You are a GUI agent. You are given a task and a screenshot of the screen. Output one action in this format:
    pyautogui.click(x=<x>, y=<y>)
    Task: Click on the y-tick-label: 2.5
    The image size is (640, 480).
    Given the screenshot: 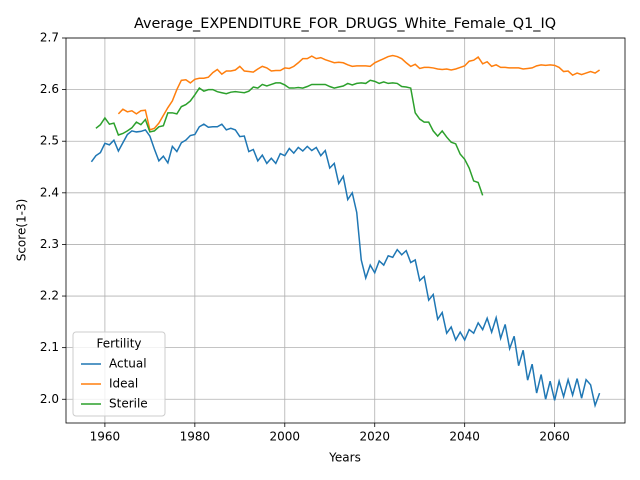 What is the action you would take?
    pyautogui.click(x=49, y=141)
    